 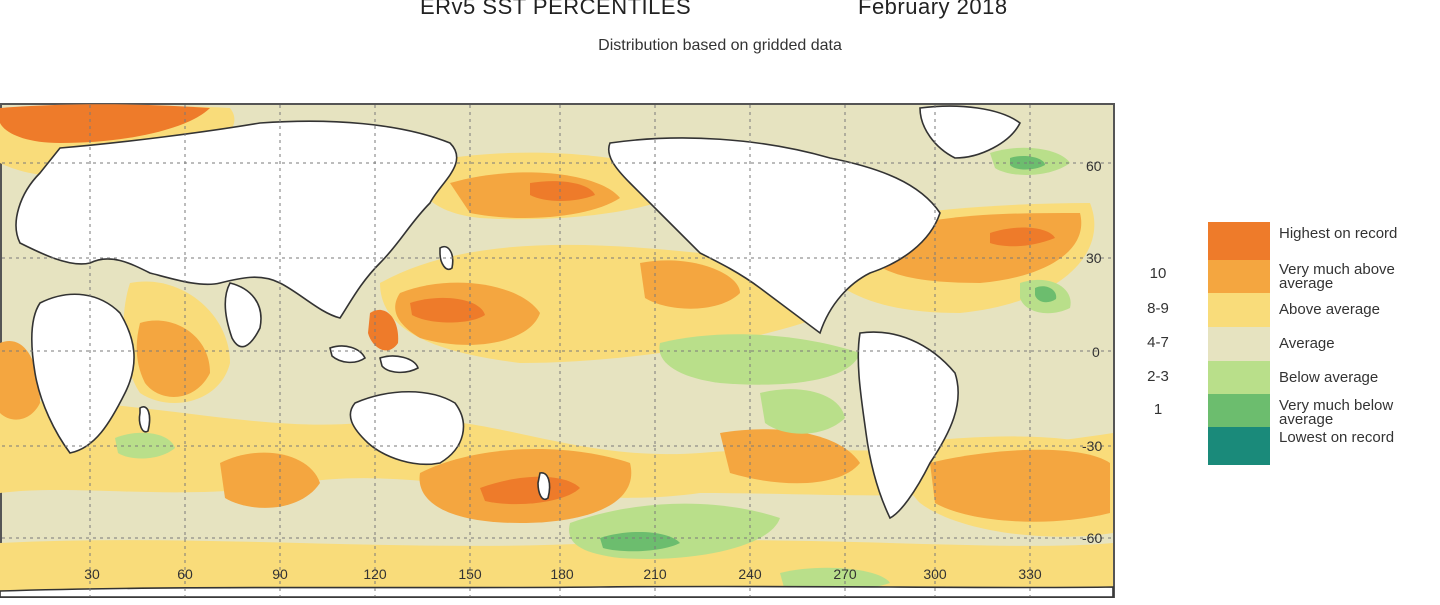 I want to click on lat-label-30: 30, so click(x=1094, y=258).